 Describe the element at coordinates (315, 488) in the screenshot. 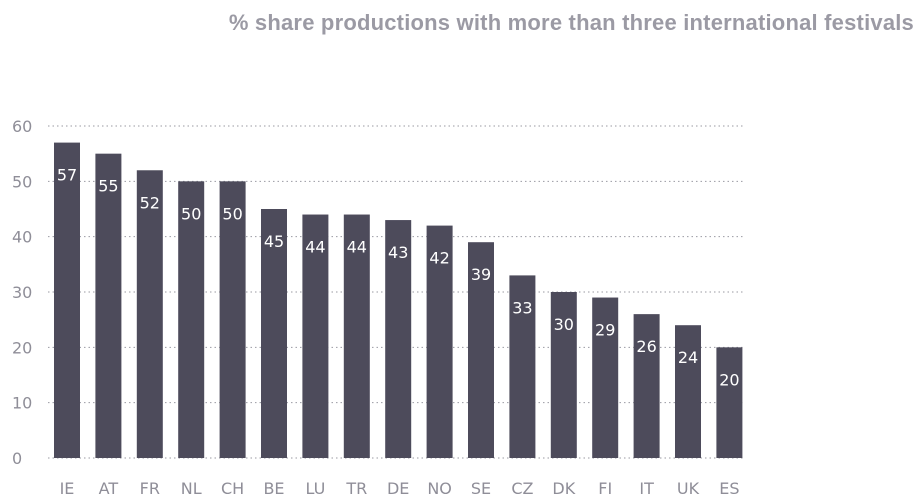

I see `x-tick-label: LU` at that location.